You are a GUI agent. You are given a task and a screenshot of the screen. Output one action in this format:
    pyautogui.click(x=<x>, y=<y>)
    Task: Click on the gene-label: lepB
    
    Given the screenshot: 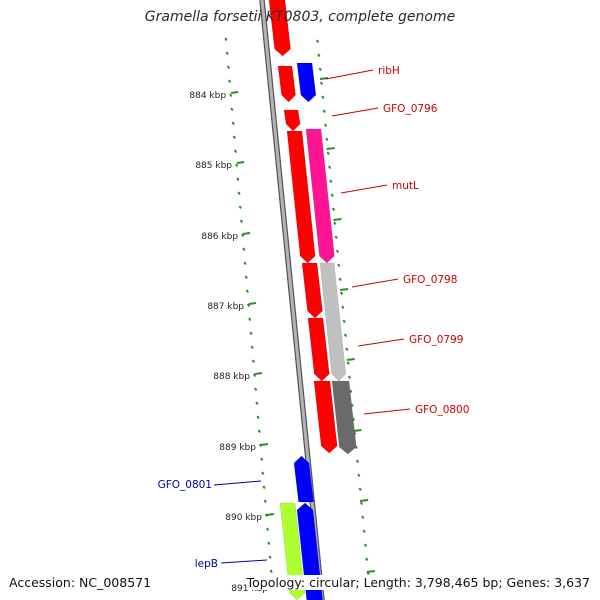 What is the action you would take?
    pyautogui.click(x=206, y=564)
    